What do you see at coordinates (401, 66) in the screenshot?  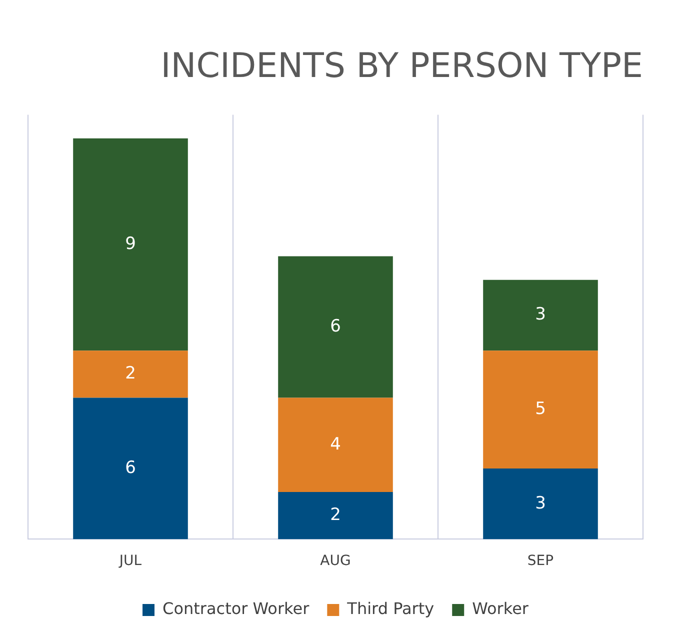 I see `chart-title: INCIDENTS BY PERSON TYPE` at bounding box center [401, 66].